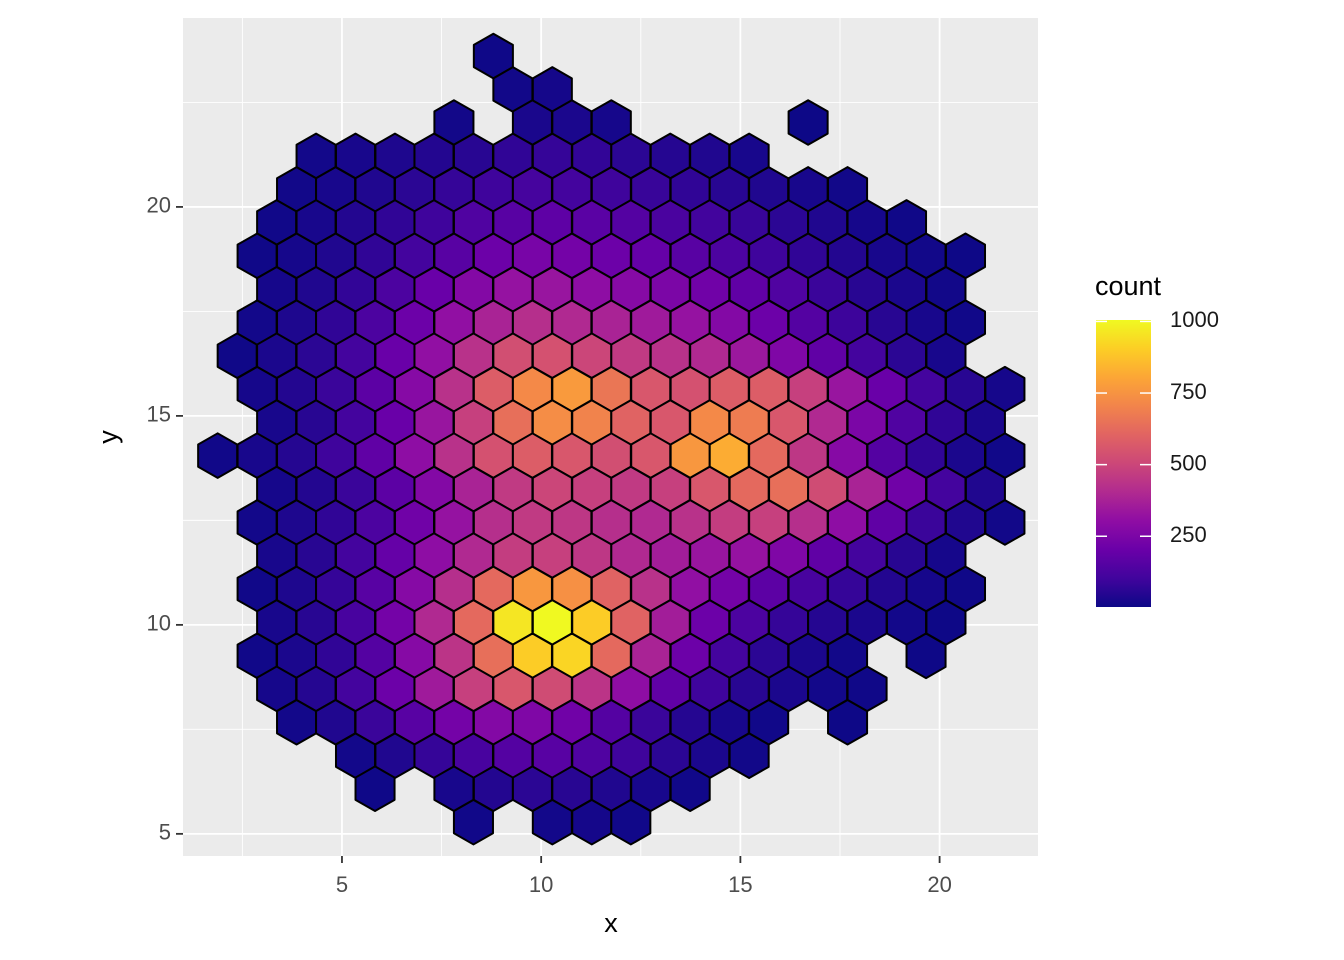 This screenshot has width=1344, height=960. Describe the element at coordinates (1188, 391) in the screenshot. I see `colorbar-tick-label: 750` at that location.